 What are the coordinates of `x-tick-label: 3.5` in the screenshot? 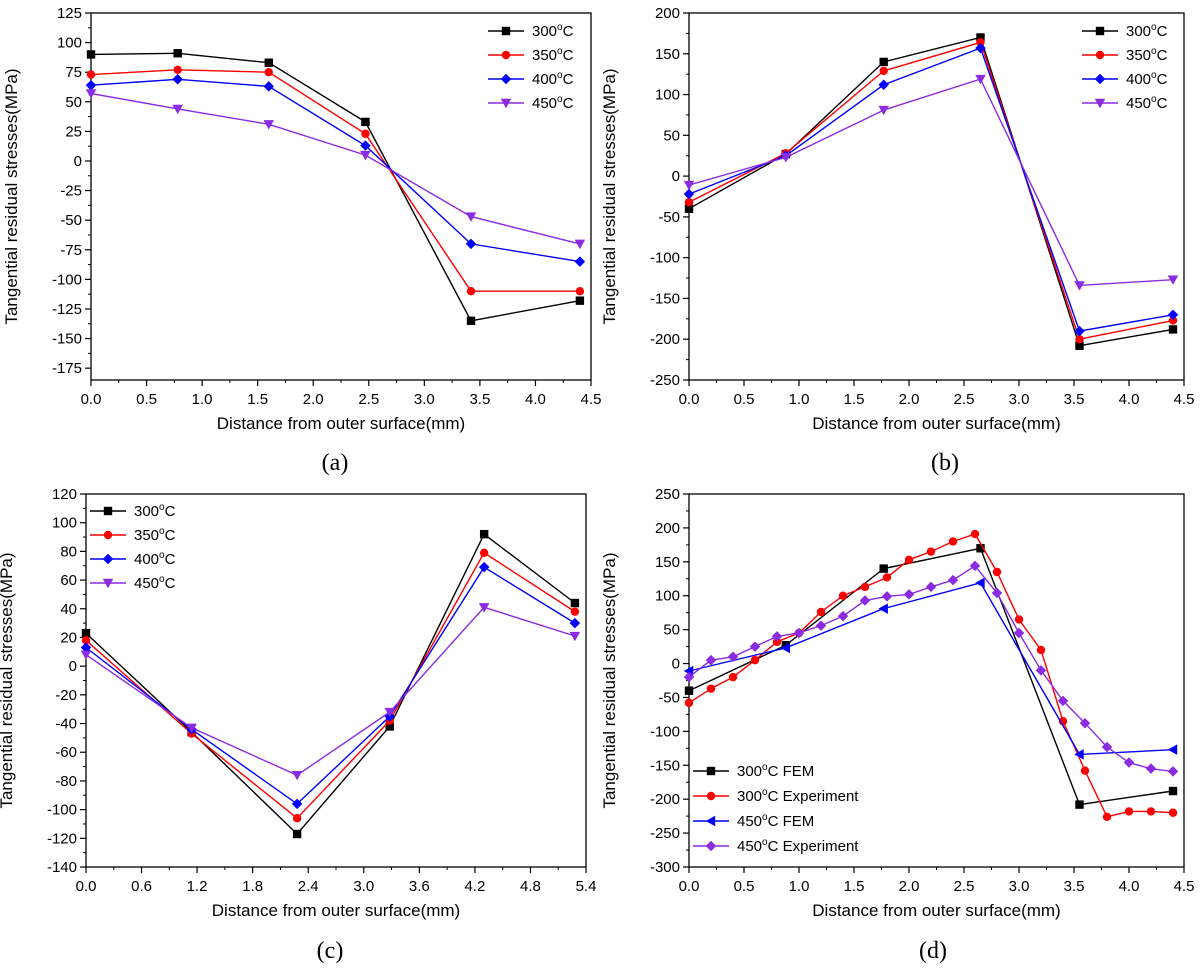 It's located at (1074, 886).